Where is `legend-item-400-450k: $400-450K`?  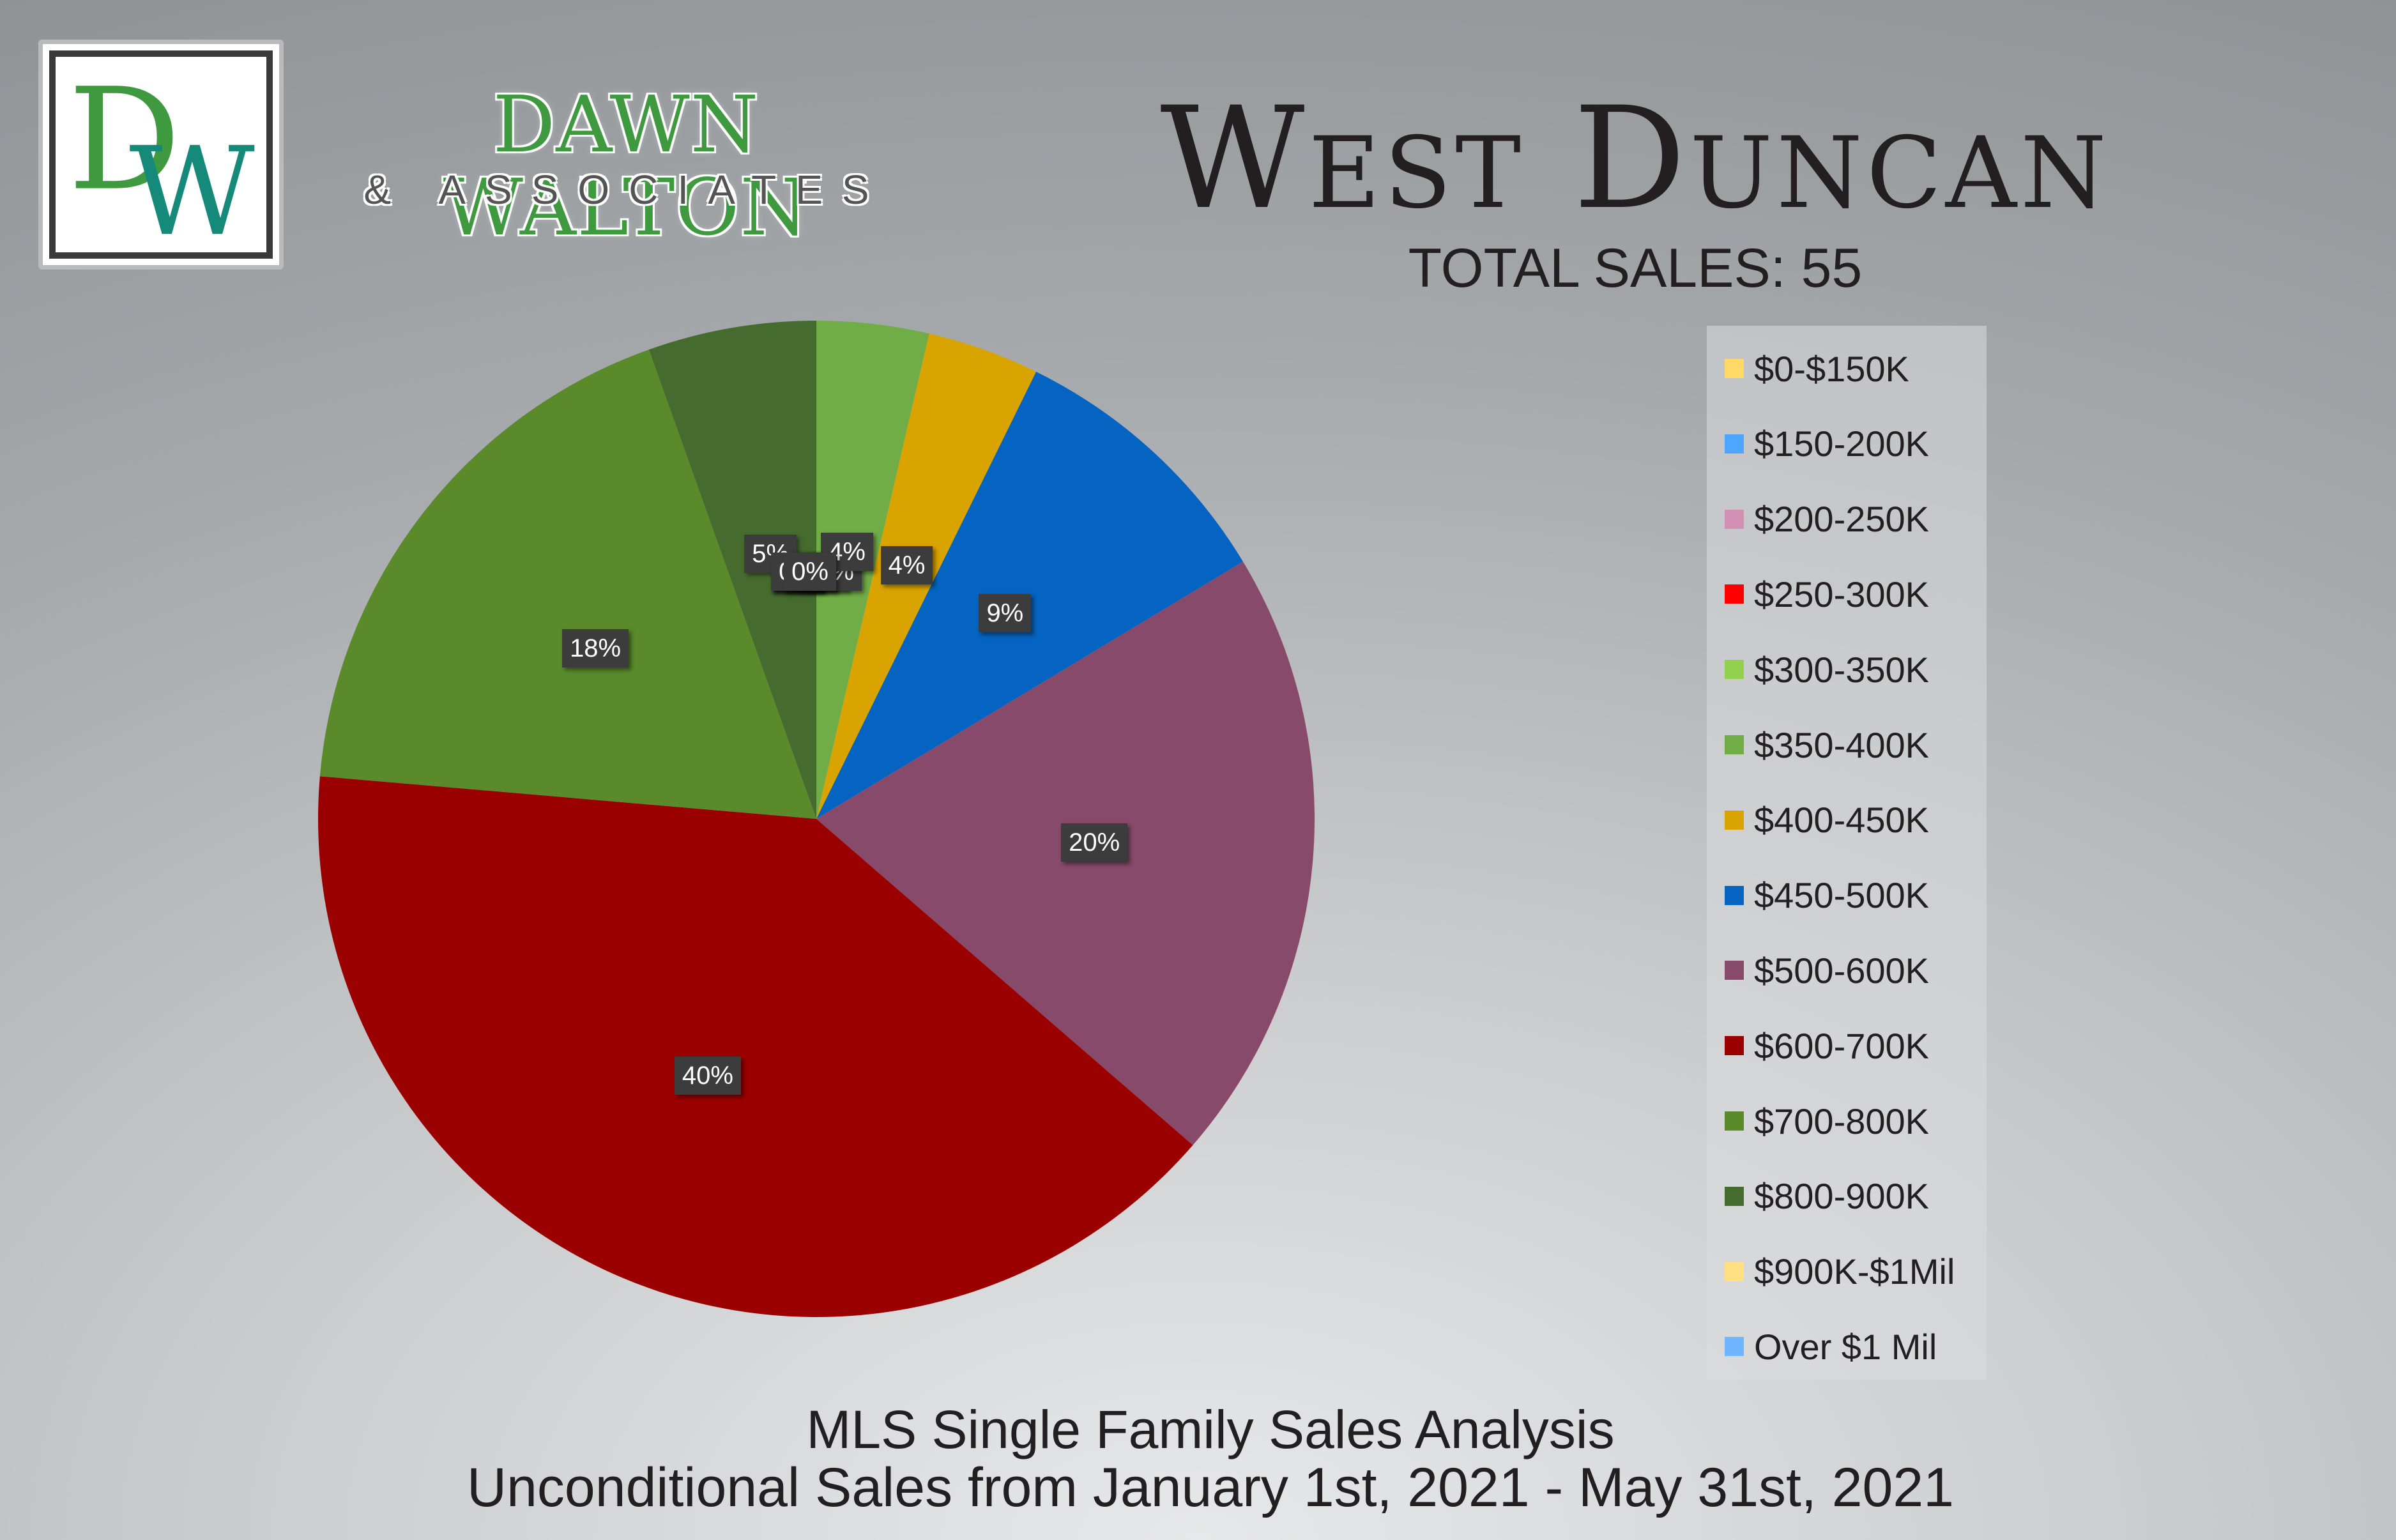 legend-item-400-450k: $400-450K is located at coordinates (1827, 820).